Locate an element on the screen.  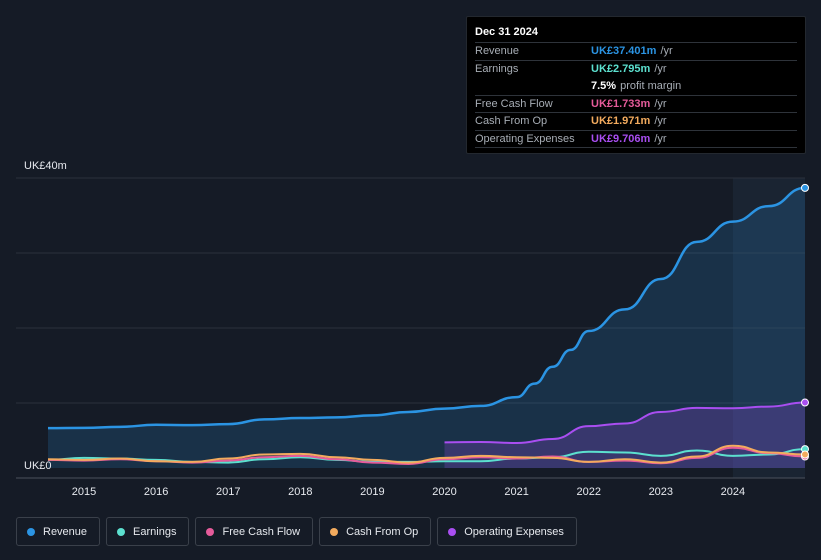
x-tick-label: 2021 is located at coordinates (516, 492).